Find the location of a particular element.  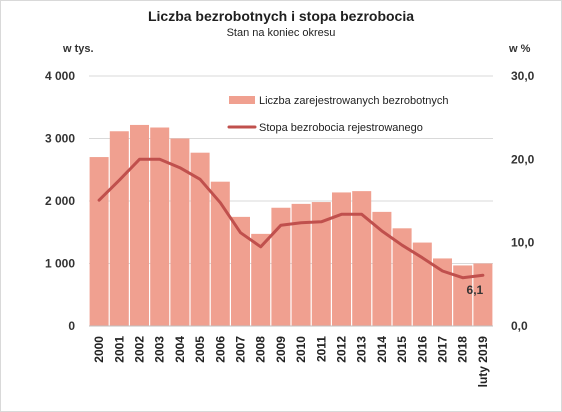

right-axis: 0,0 10,0 20,0 30,0 is located at coordinates (523, 201).